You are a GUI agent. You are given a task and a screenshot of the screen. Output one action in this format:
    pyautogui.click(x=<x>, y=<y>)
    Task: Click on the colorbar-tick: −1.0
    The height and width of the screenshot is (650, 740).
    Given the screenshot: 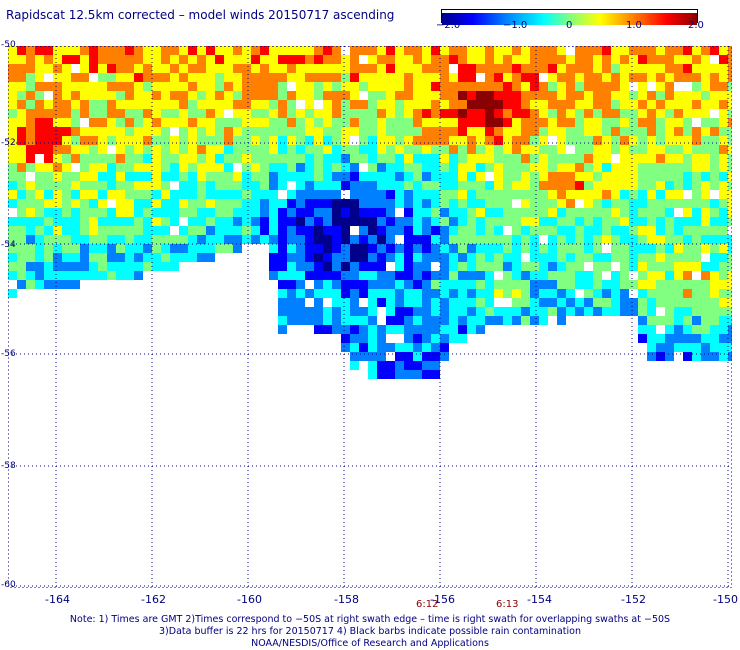 What is the action you would take?
    pyautogui.click(x=515, y=25)
    